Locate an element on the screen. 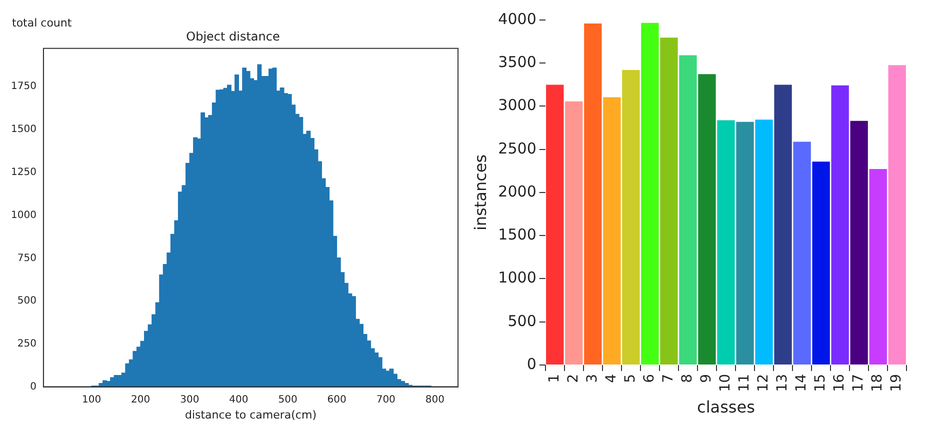 This screenshot has width=925, height=430. x-axis-title: distance to camera(cm) is located at coordinates (250, 415).